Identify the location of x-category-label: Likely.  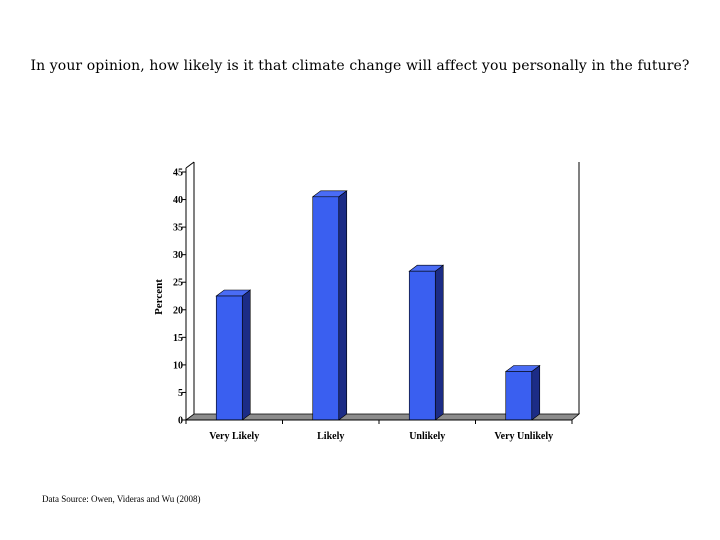
(330, 436).